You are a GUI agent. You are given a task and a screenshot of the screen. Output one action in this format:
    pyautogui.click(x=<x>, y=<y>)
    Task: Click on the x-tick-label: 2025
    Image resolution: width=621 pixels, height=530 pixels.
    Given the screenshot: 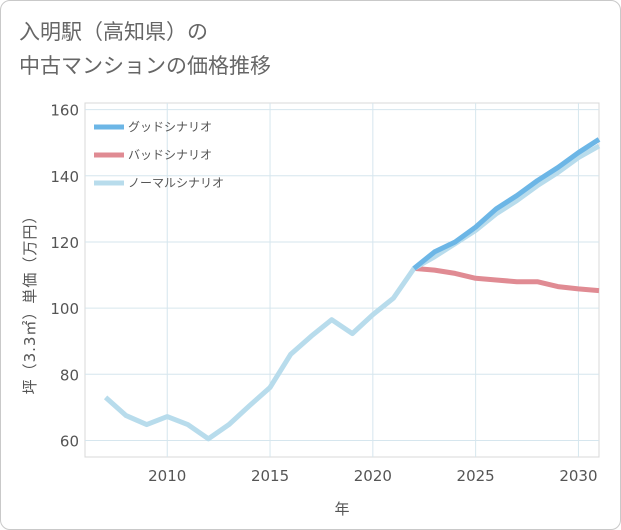 What is the action you would take?
    pyautogui.click(x=476, y=476)
    